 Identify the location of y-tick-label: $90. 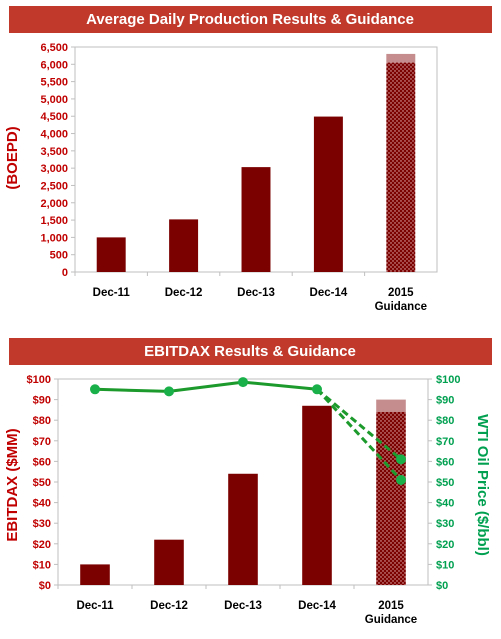
(42, 401).